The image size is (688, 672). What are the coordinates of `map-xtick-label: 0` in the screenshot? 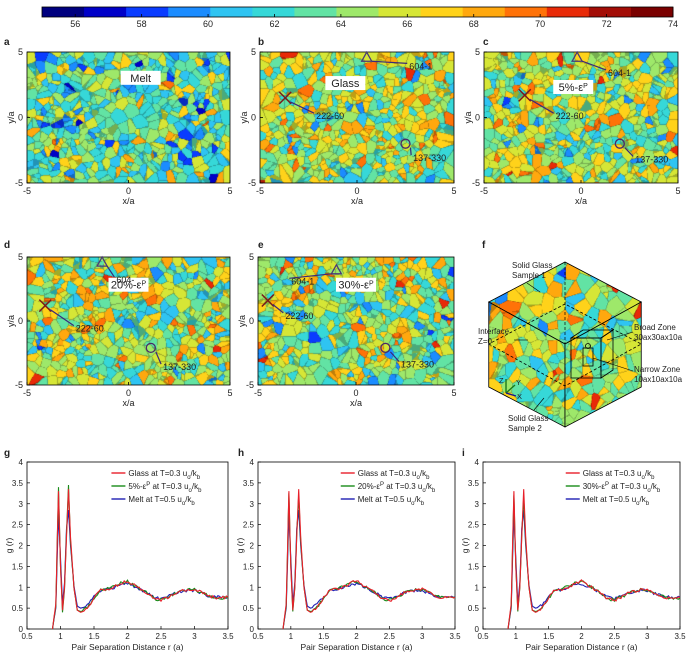 It's located at (128, 393).